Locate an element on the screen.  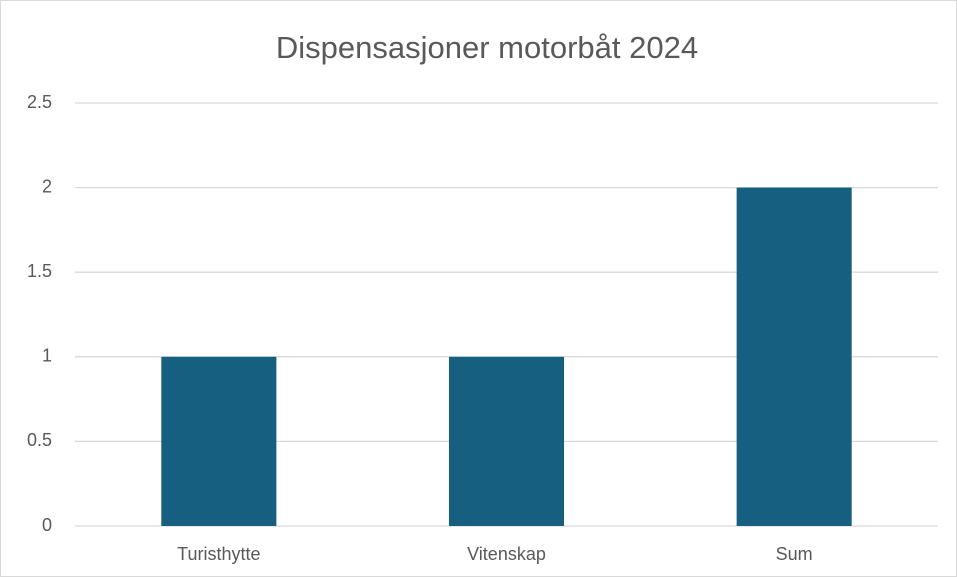
chart-title: Dispensasjoner motorbåt 2024 is located at coordinates (487, 47).